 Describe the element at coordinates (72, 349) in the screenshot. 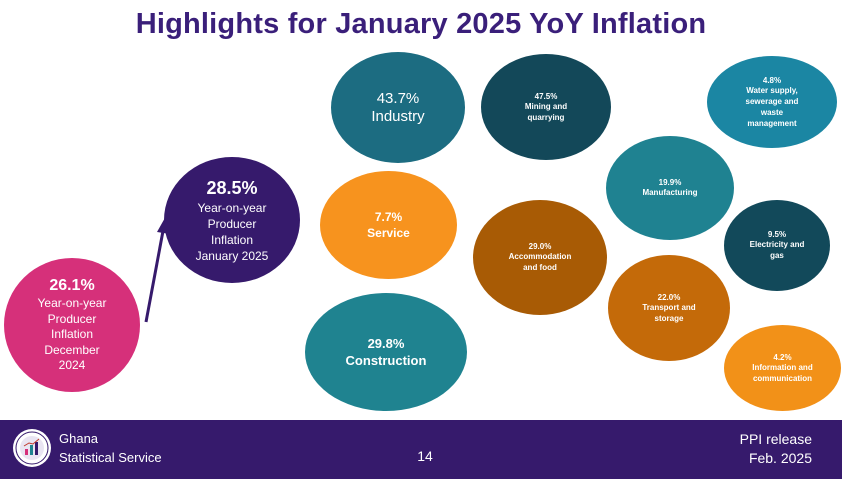

I see `december-label-line: December` at that location.